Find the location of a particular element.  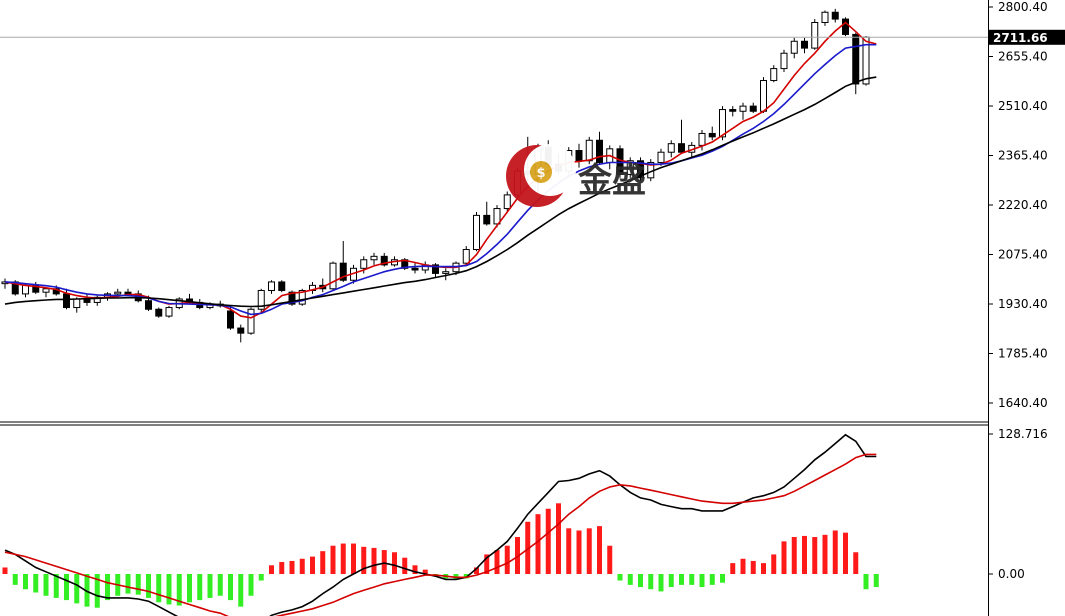

macd-tick-label: 128.716 is located at coordinates (1023, 434).